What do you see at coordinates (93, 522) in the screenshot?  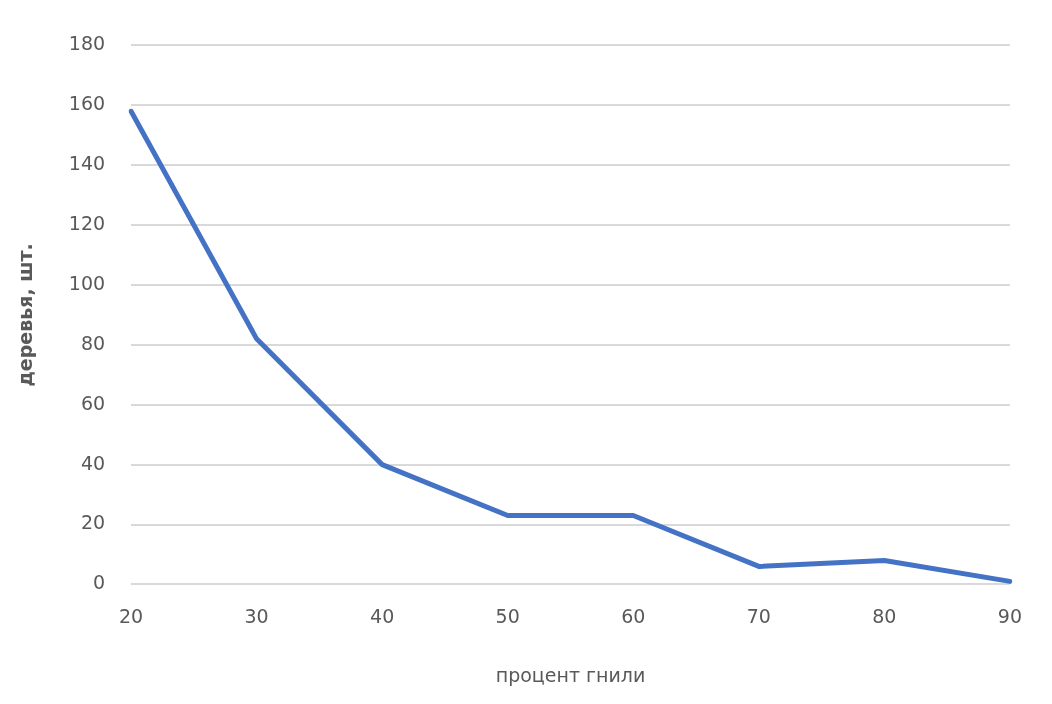 I see `y-tick-label: 20` at bounding box center [93, 522].